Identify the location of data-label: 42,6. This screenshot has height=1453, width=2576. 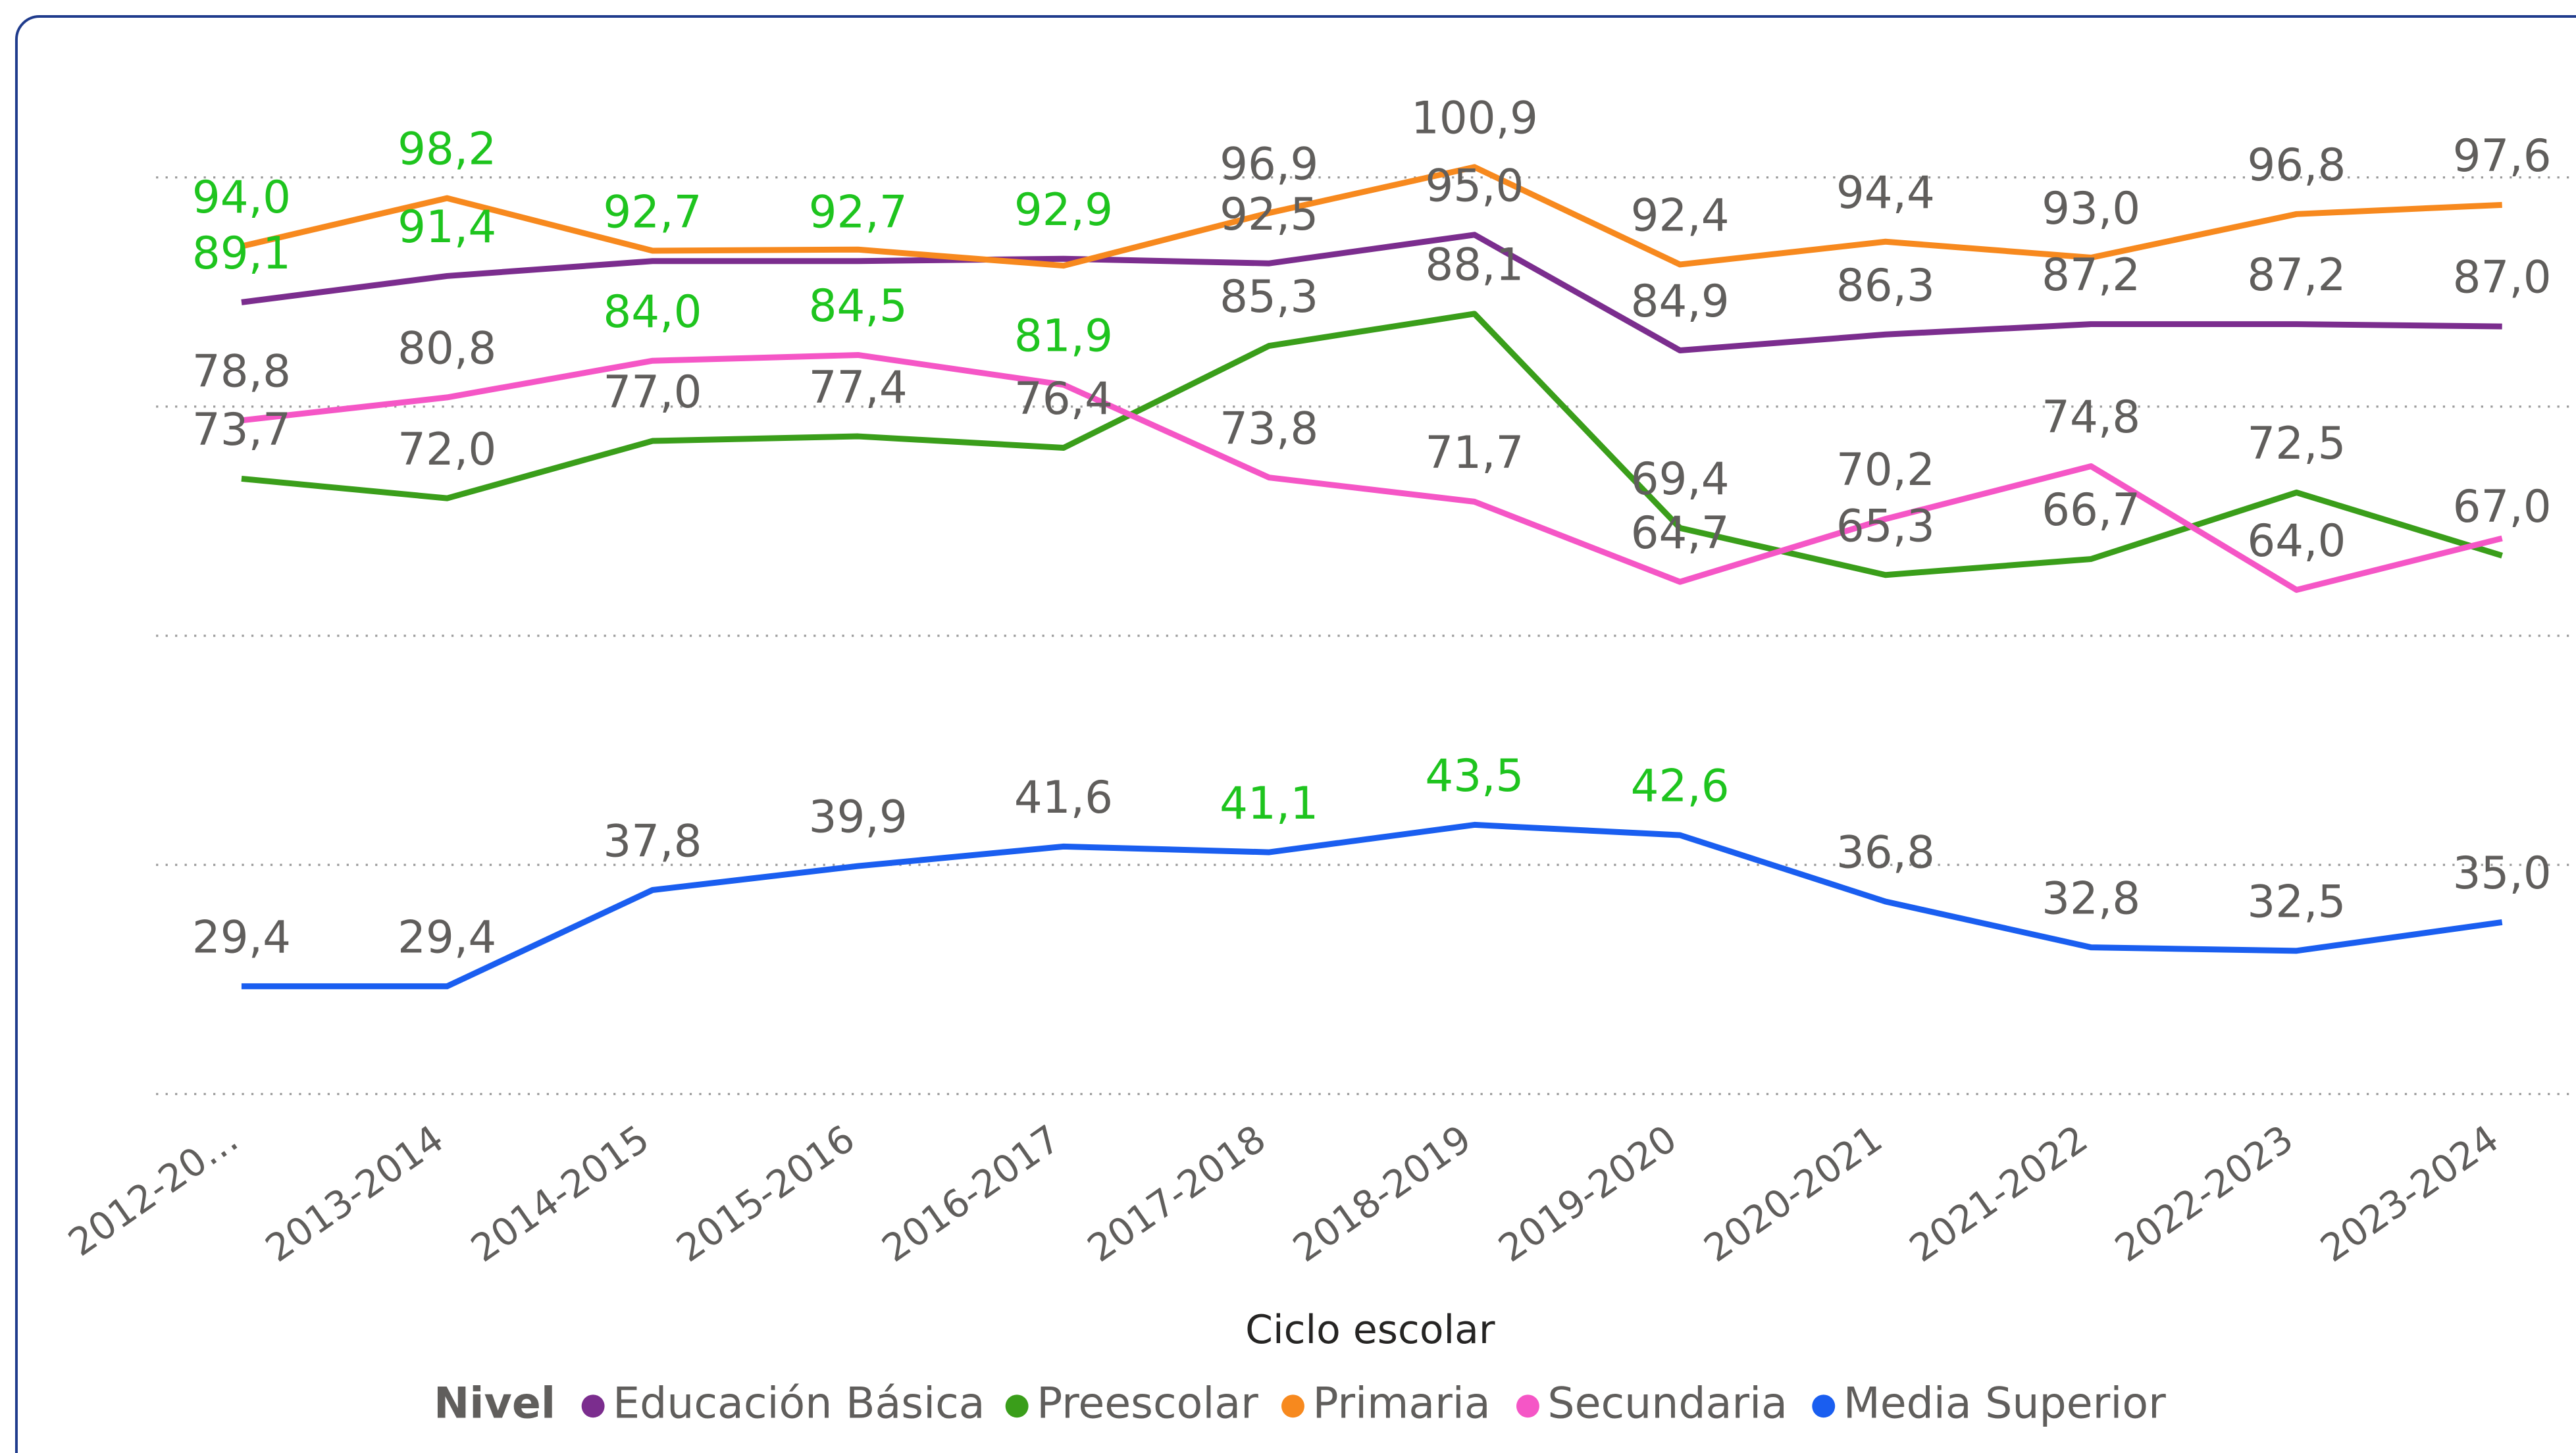
(1680, 786).